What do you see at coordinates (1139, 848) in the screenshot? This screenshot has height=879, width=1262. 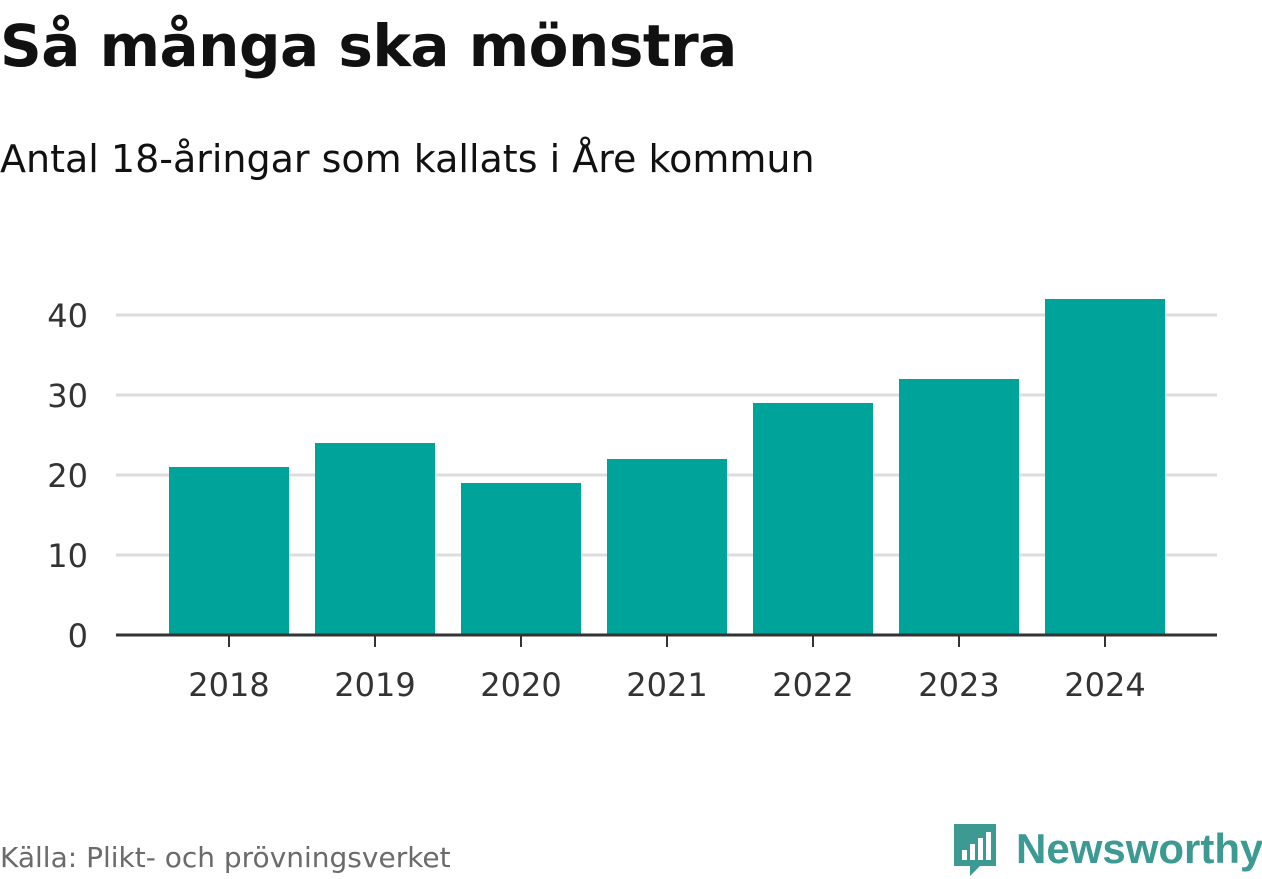 I see `brand-name: Newsworthy` at bounding box center [1139, 848].